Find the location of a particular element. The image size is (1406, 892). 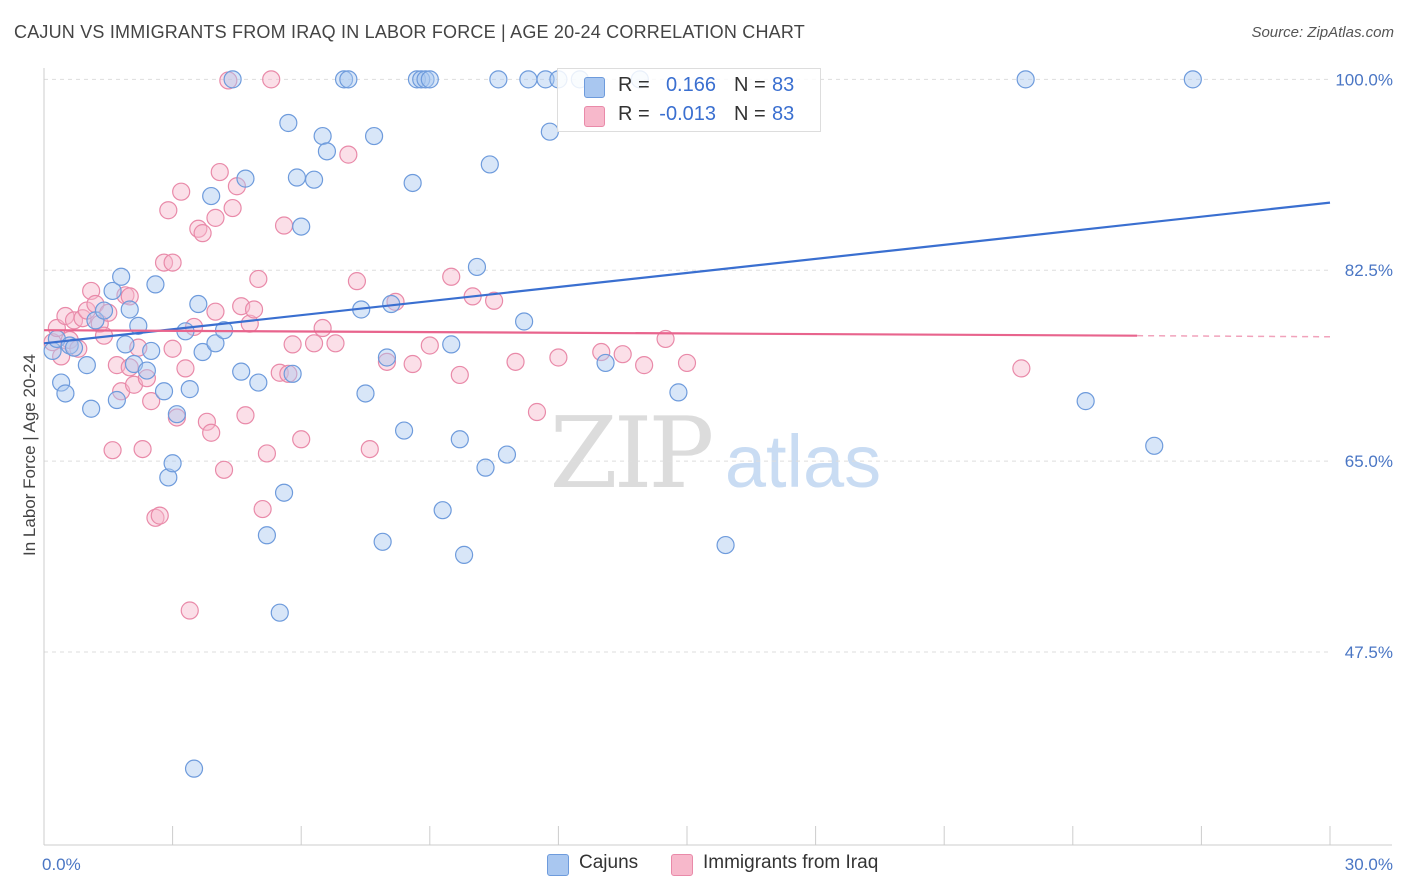

y-tick-labels: 47.5% 65.0% 82.5% 100.0% is located at coordinates (1364, 366).